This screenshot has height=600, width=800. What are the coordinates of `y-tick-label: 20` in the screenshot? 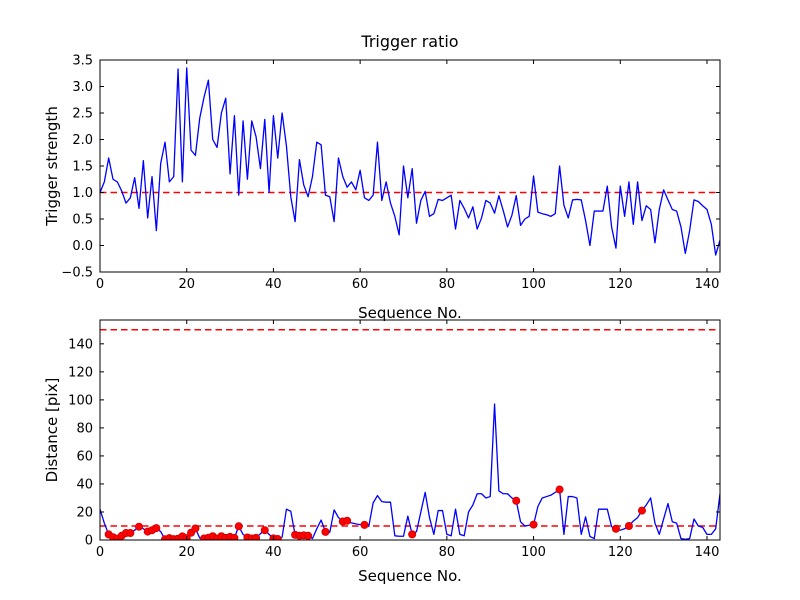 It's located at (84, 512).